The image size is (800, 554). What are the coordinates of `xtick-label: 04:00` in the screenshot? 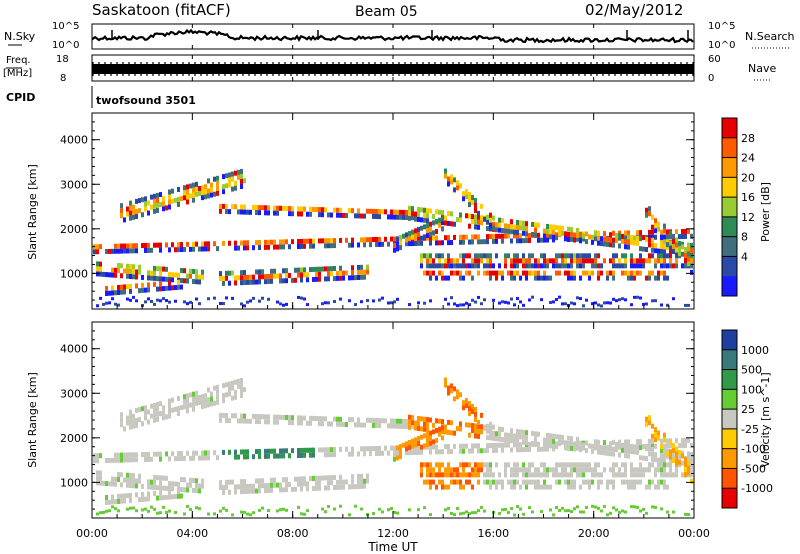 It's located at (192, 533).